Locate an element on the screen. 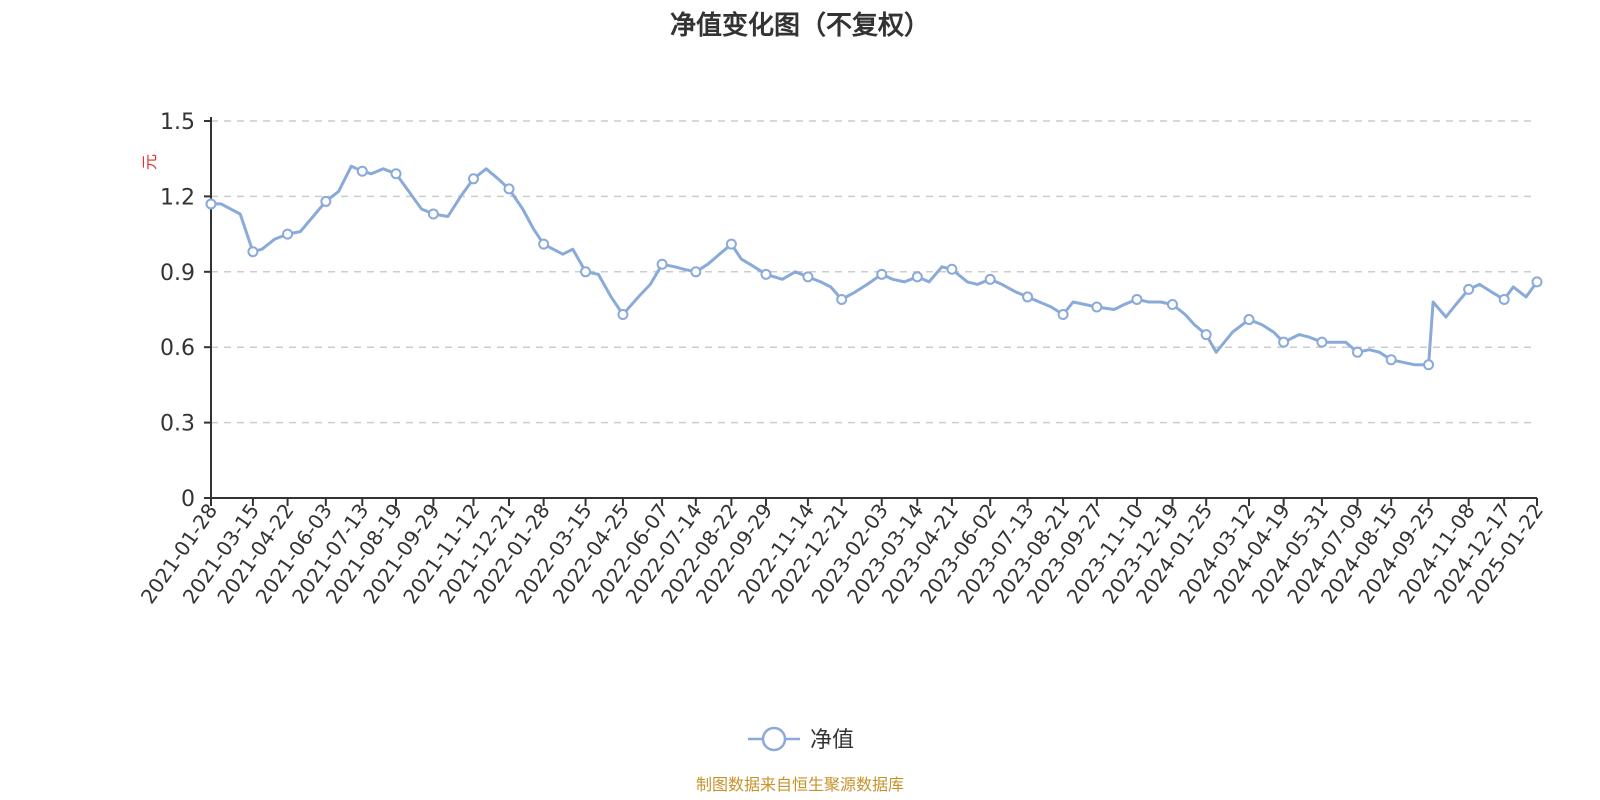 The image size is (1600, 800). y-tick-label: 0 is located at coordinates (188, 499).